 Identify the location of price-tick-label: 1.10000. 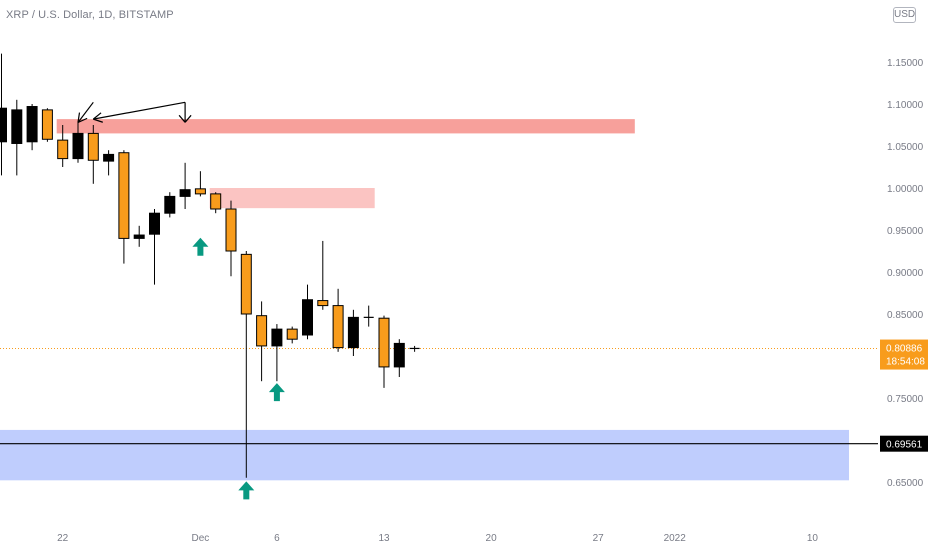
(905, 105).